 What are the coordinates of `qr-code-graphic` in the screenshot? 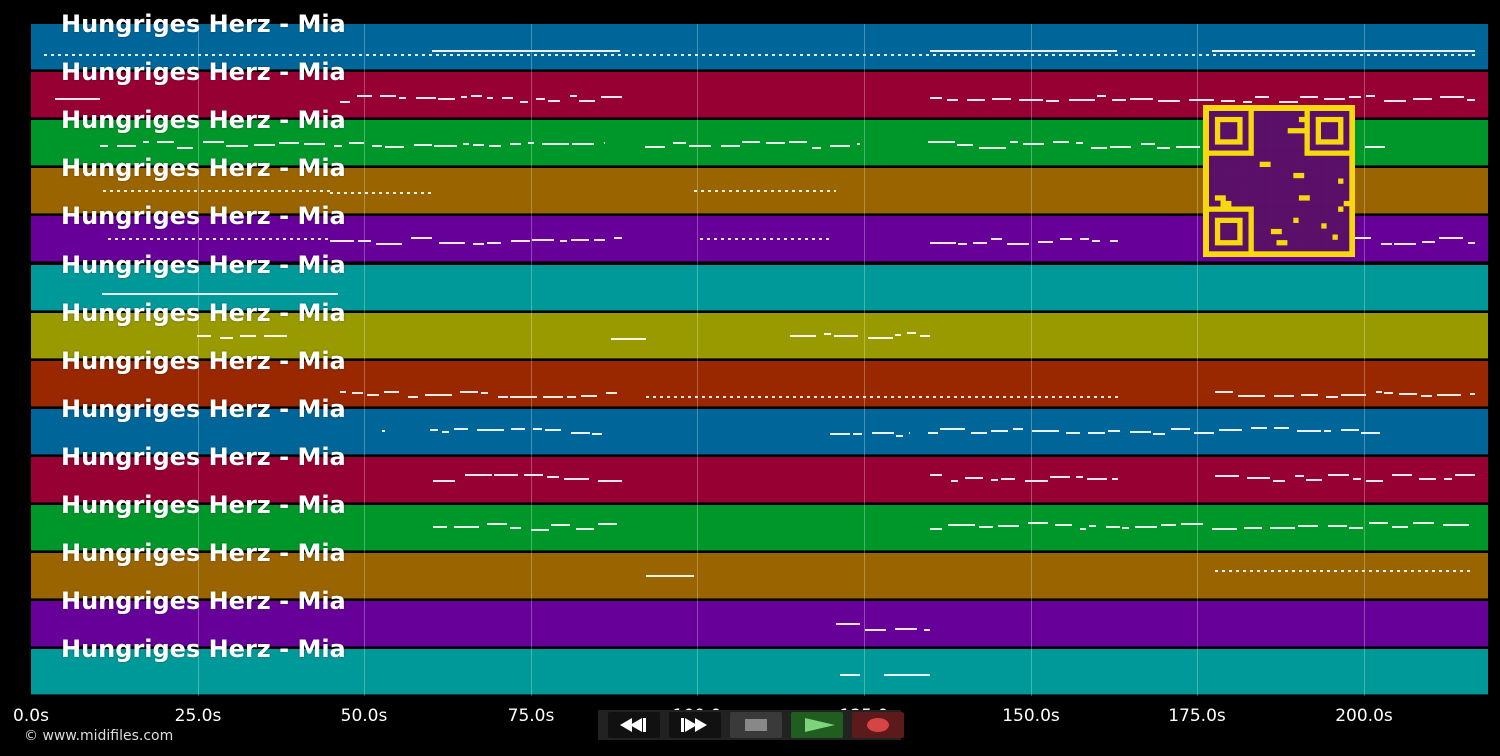 It's located at (1279, 181).